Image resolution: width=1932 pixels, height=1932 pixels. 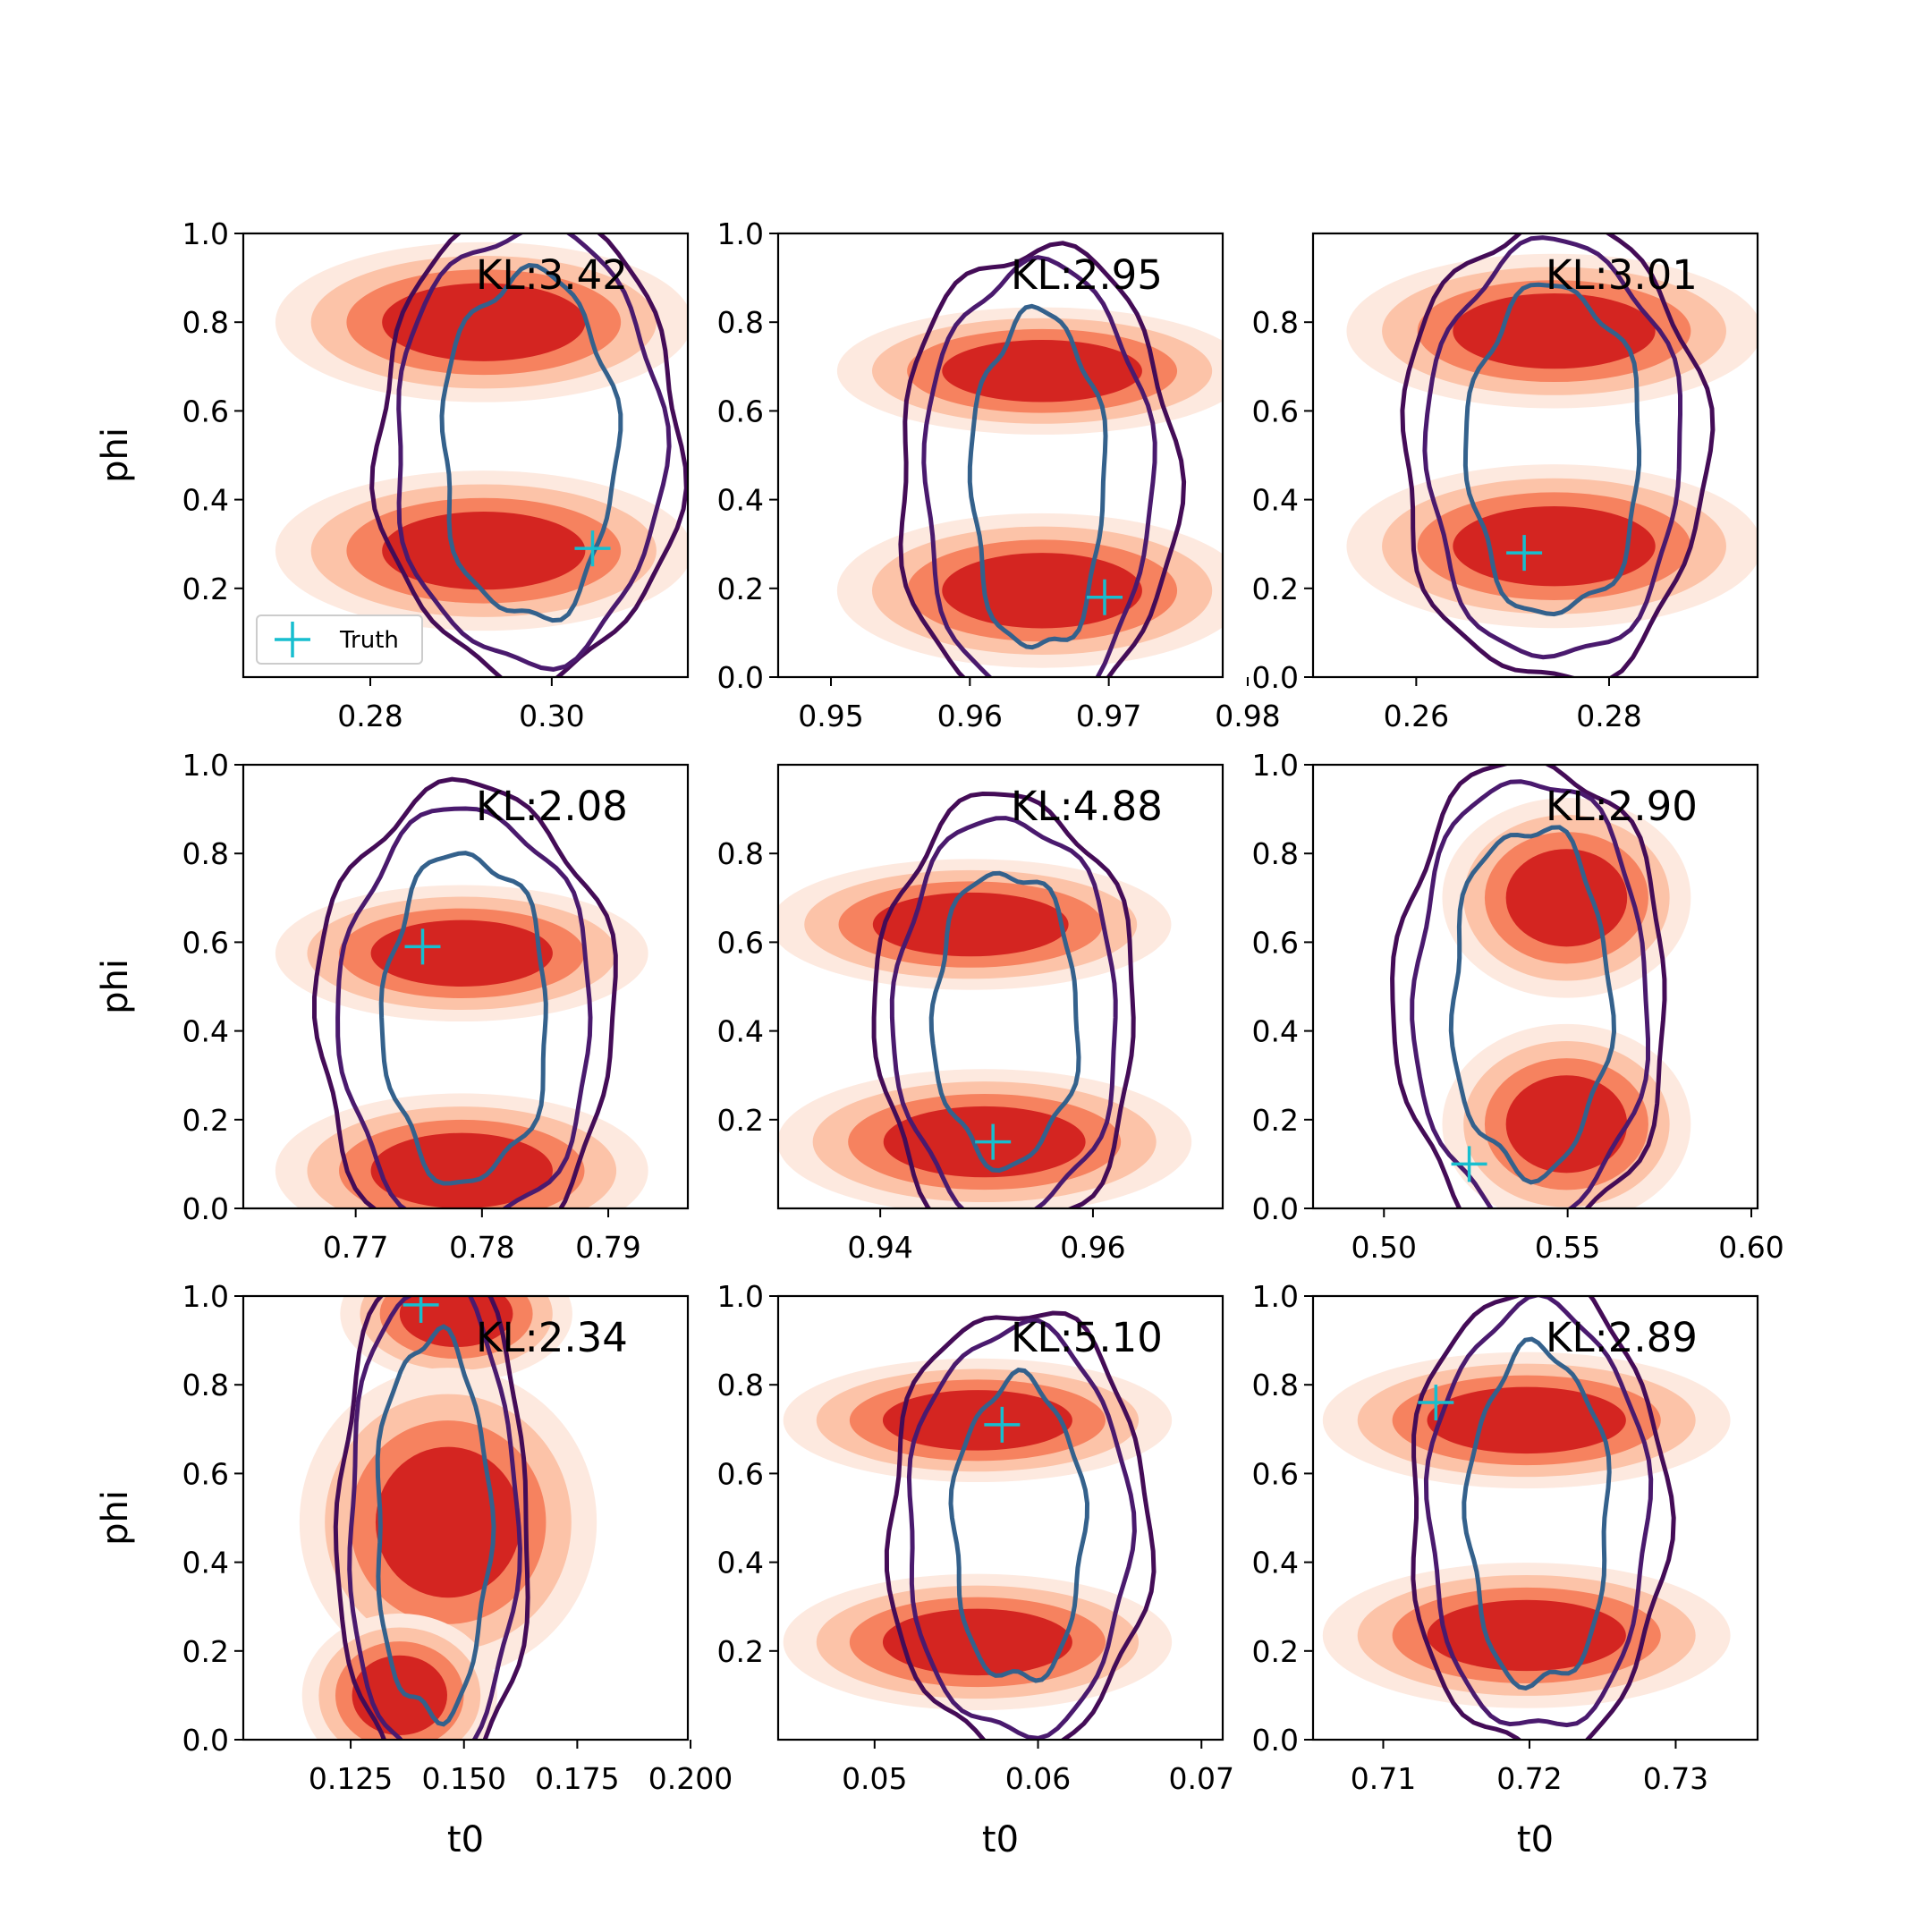 What do you see at coordinates (369, 640) in the screenshot?
I see `legend-label: Truth` at bounding box center [369, 640].